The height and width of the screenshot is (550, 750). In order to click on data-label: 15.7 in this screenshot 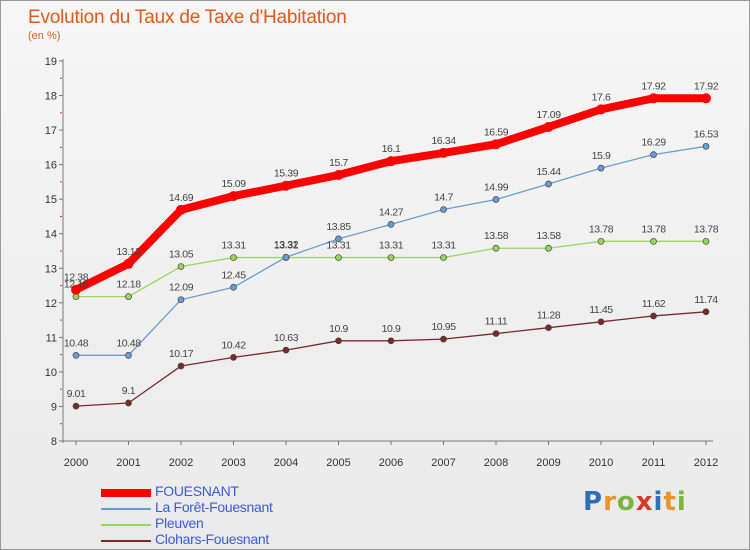, I will do `click(338, 163)`.